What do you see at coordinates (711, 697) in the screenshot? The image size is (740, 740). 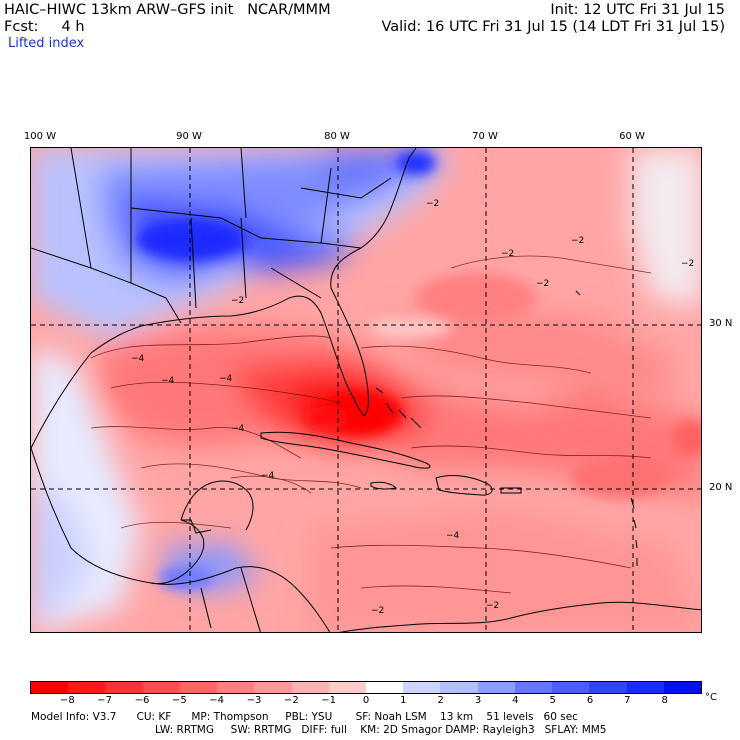 I see `colorbar-unit: °C` at bounding box center [711, 697].